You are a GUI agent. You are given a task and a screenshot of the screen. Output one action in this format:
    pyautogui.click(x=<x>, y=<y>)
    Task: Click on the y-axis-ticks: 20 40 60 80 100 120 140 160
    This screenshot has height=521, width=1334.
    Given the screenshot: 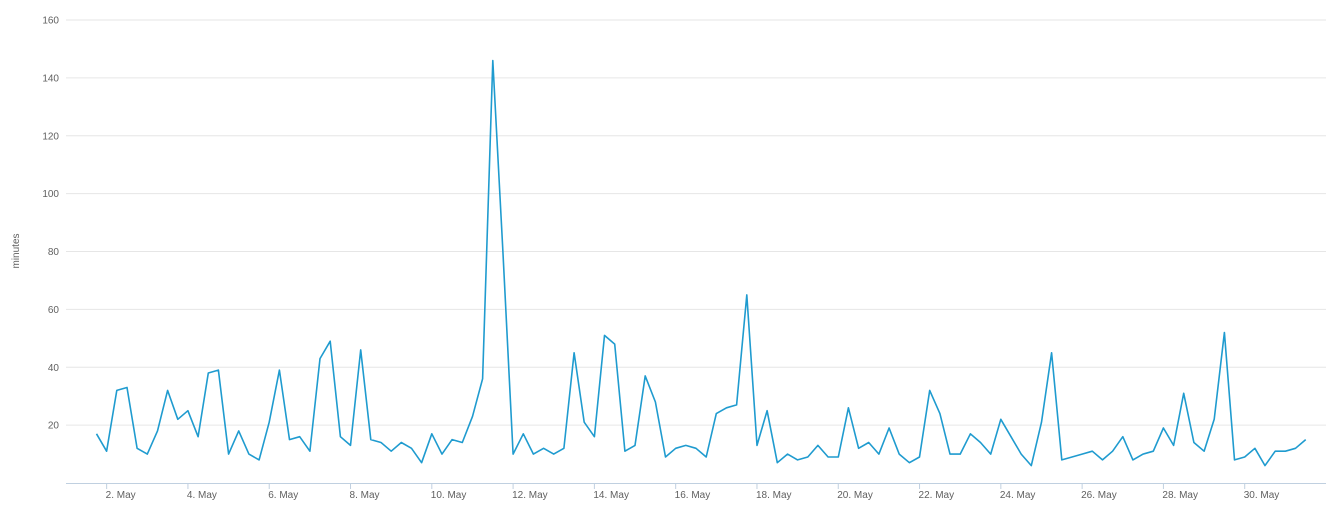 What is the action you would take?
    pyautogui.click(x=50, y=224)
    